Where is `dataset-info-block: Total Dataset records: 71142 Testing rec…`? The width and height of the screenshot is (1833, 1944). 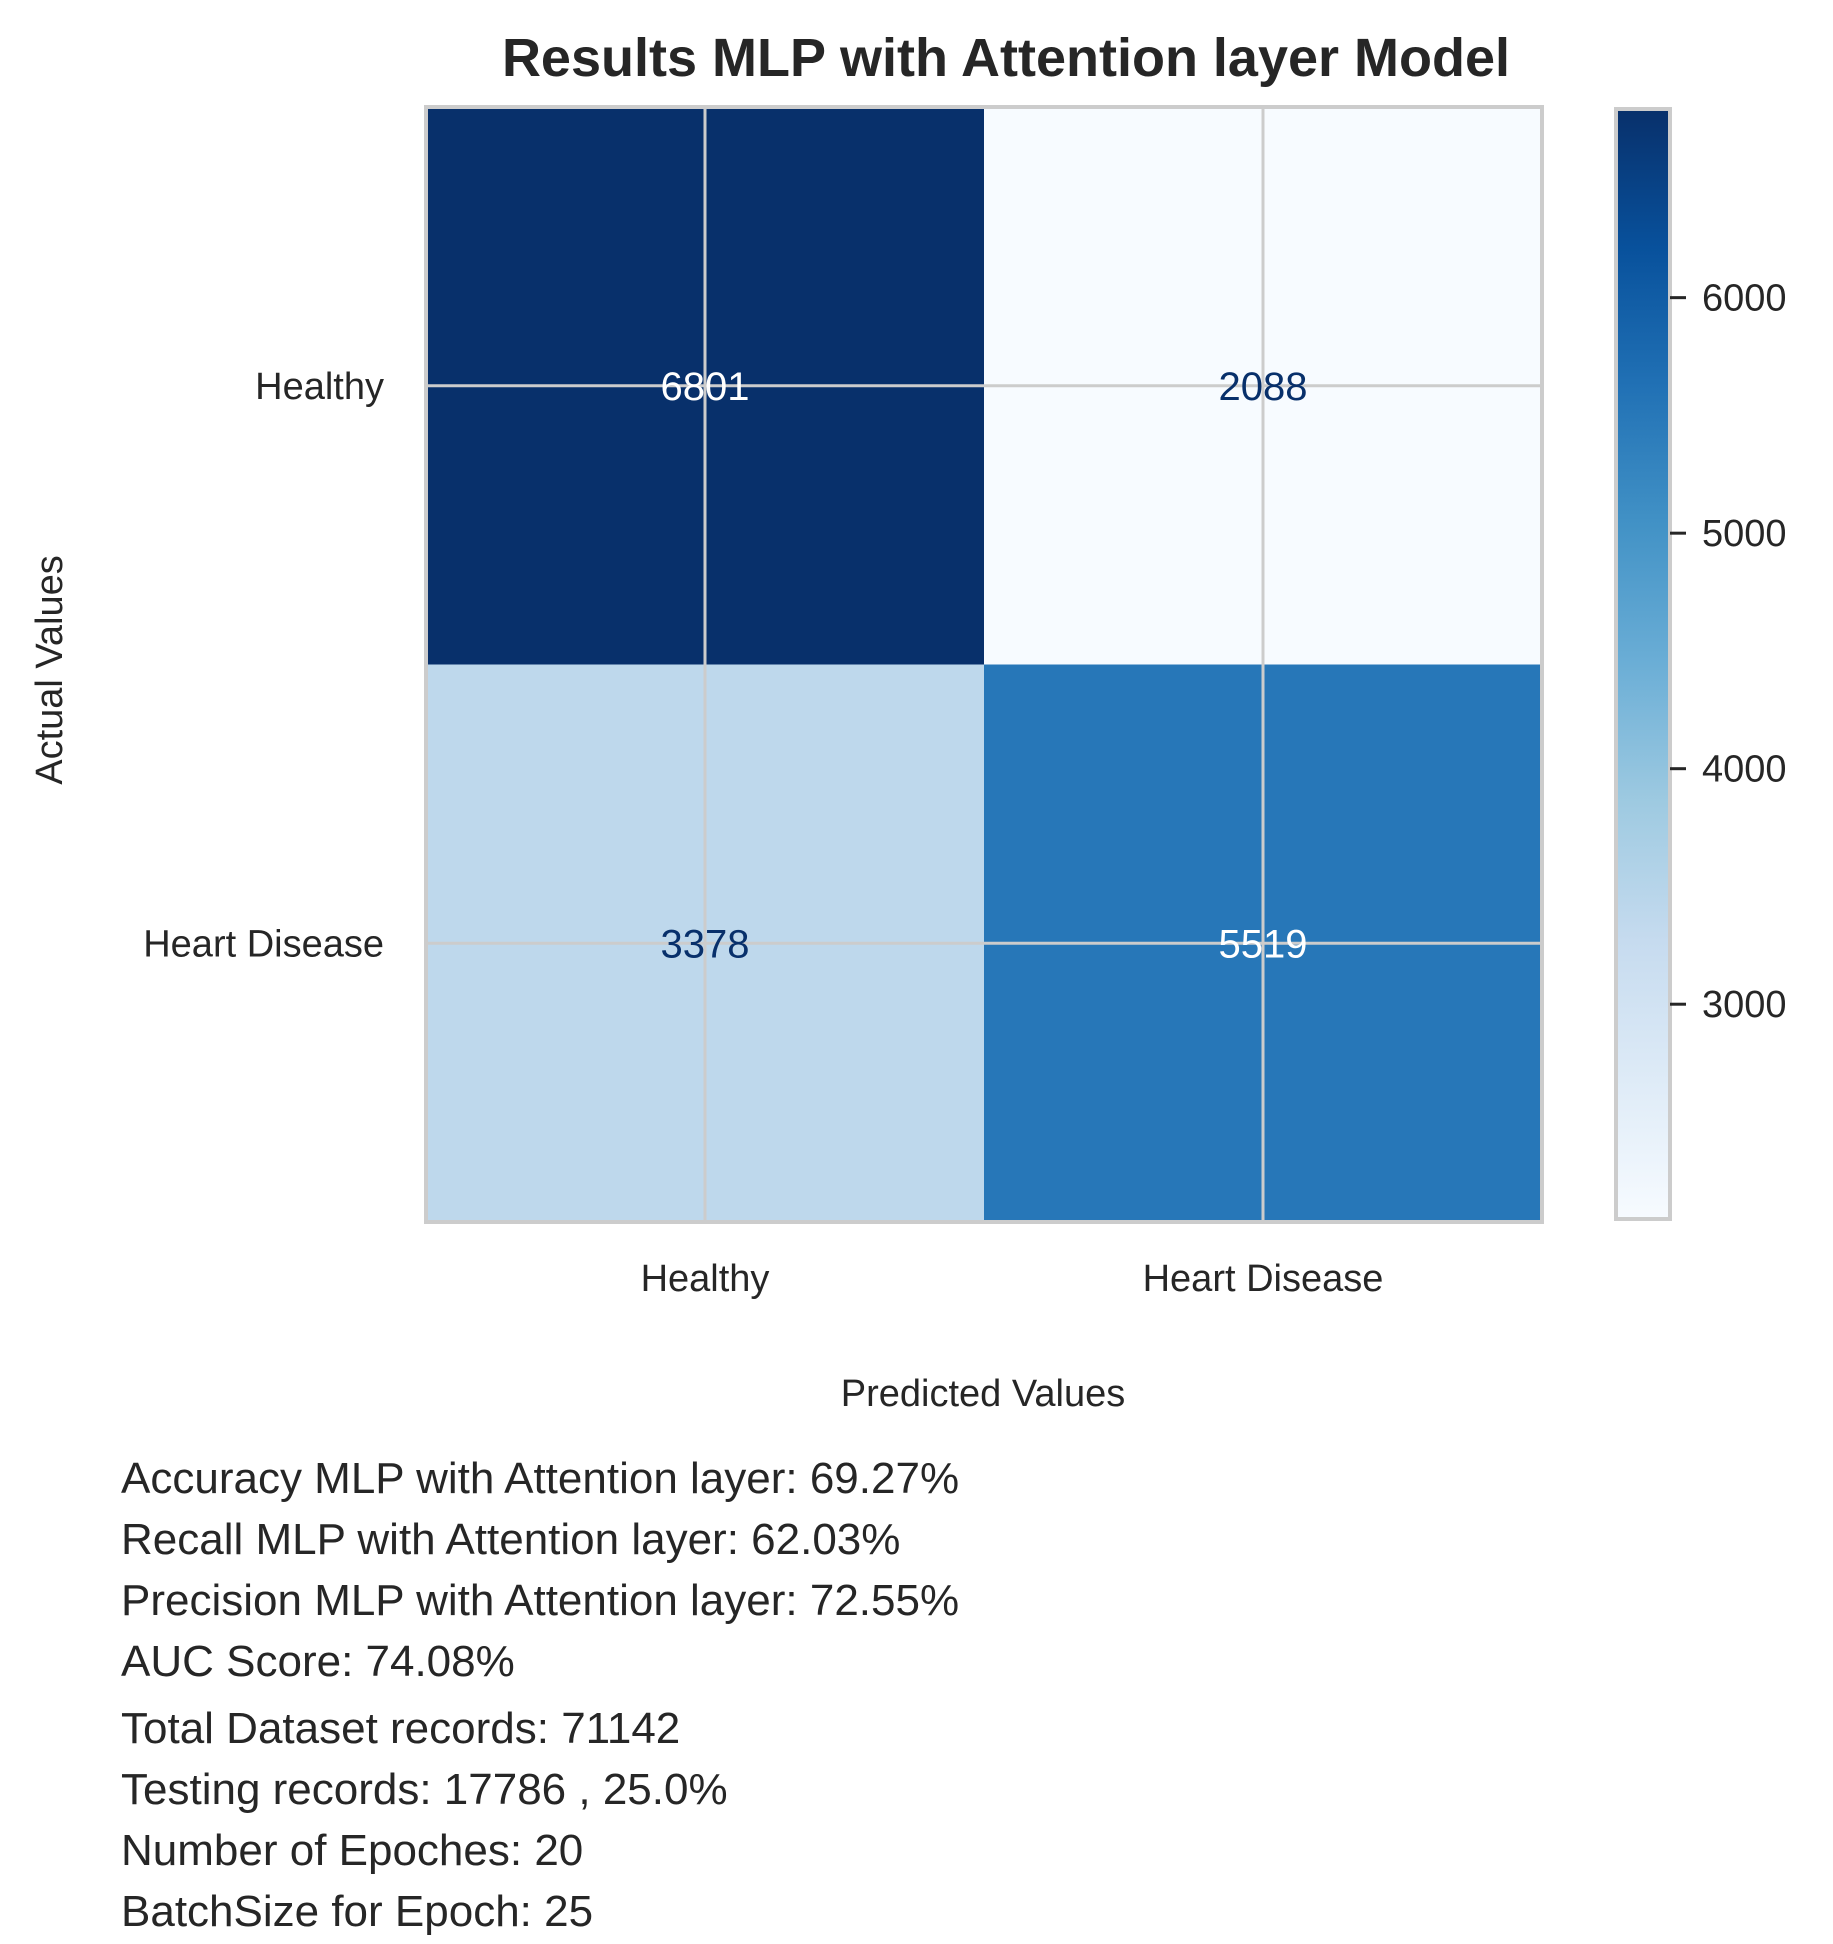
dataset-info-block: Total Dataset records: 71142 Testing rec… is located at coordinates (540, 1820).